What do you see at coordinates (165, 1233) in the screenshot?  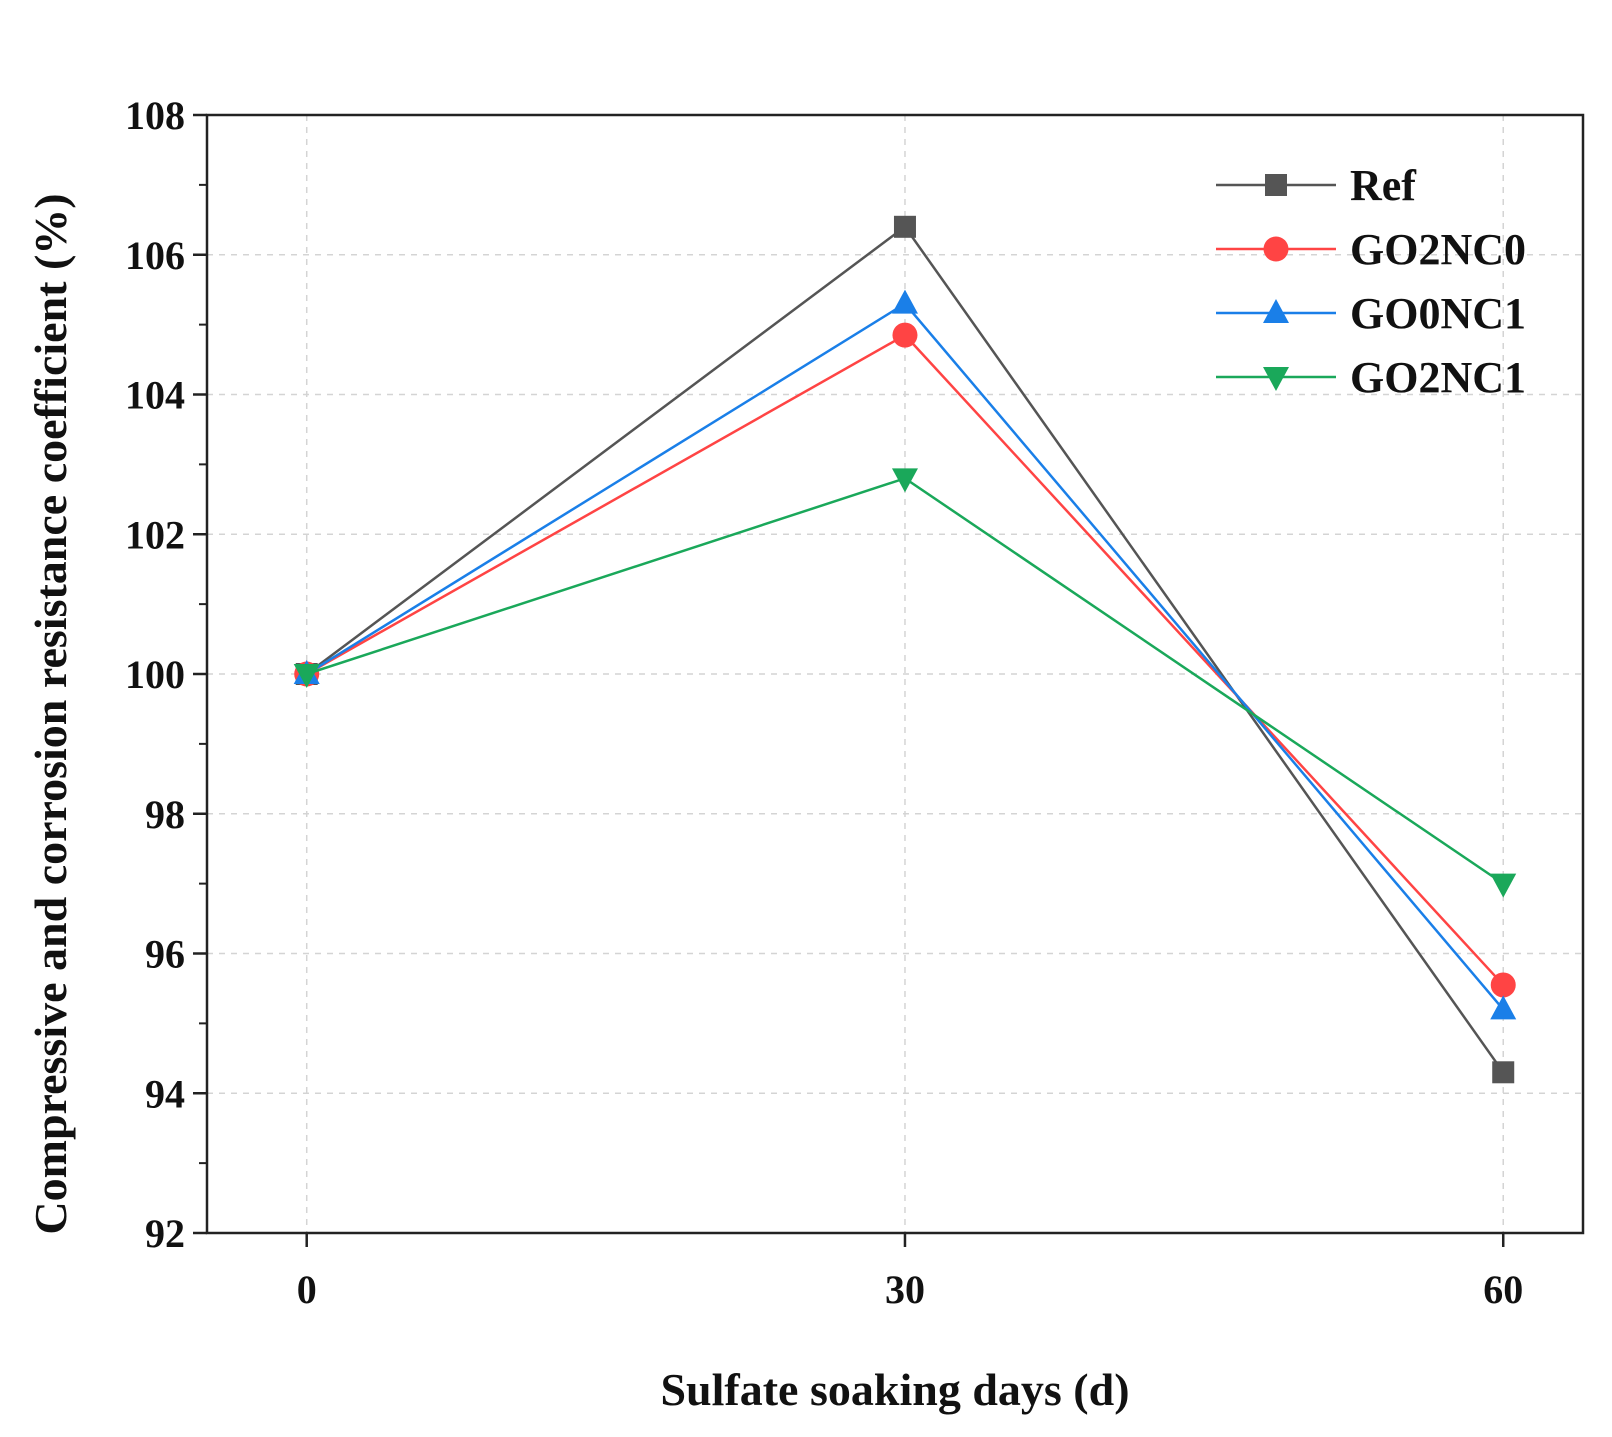 I see `y-tick-label: 92` at bounding box center [165, 1233].